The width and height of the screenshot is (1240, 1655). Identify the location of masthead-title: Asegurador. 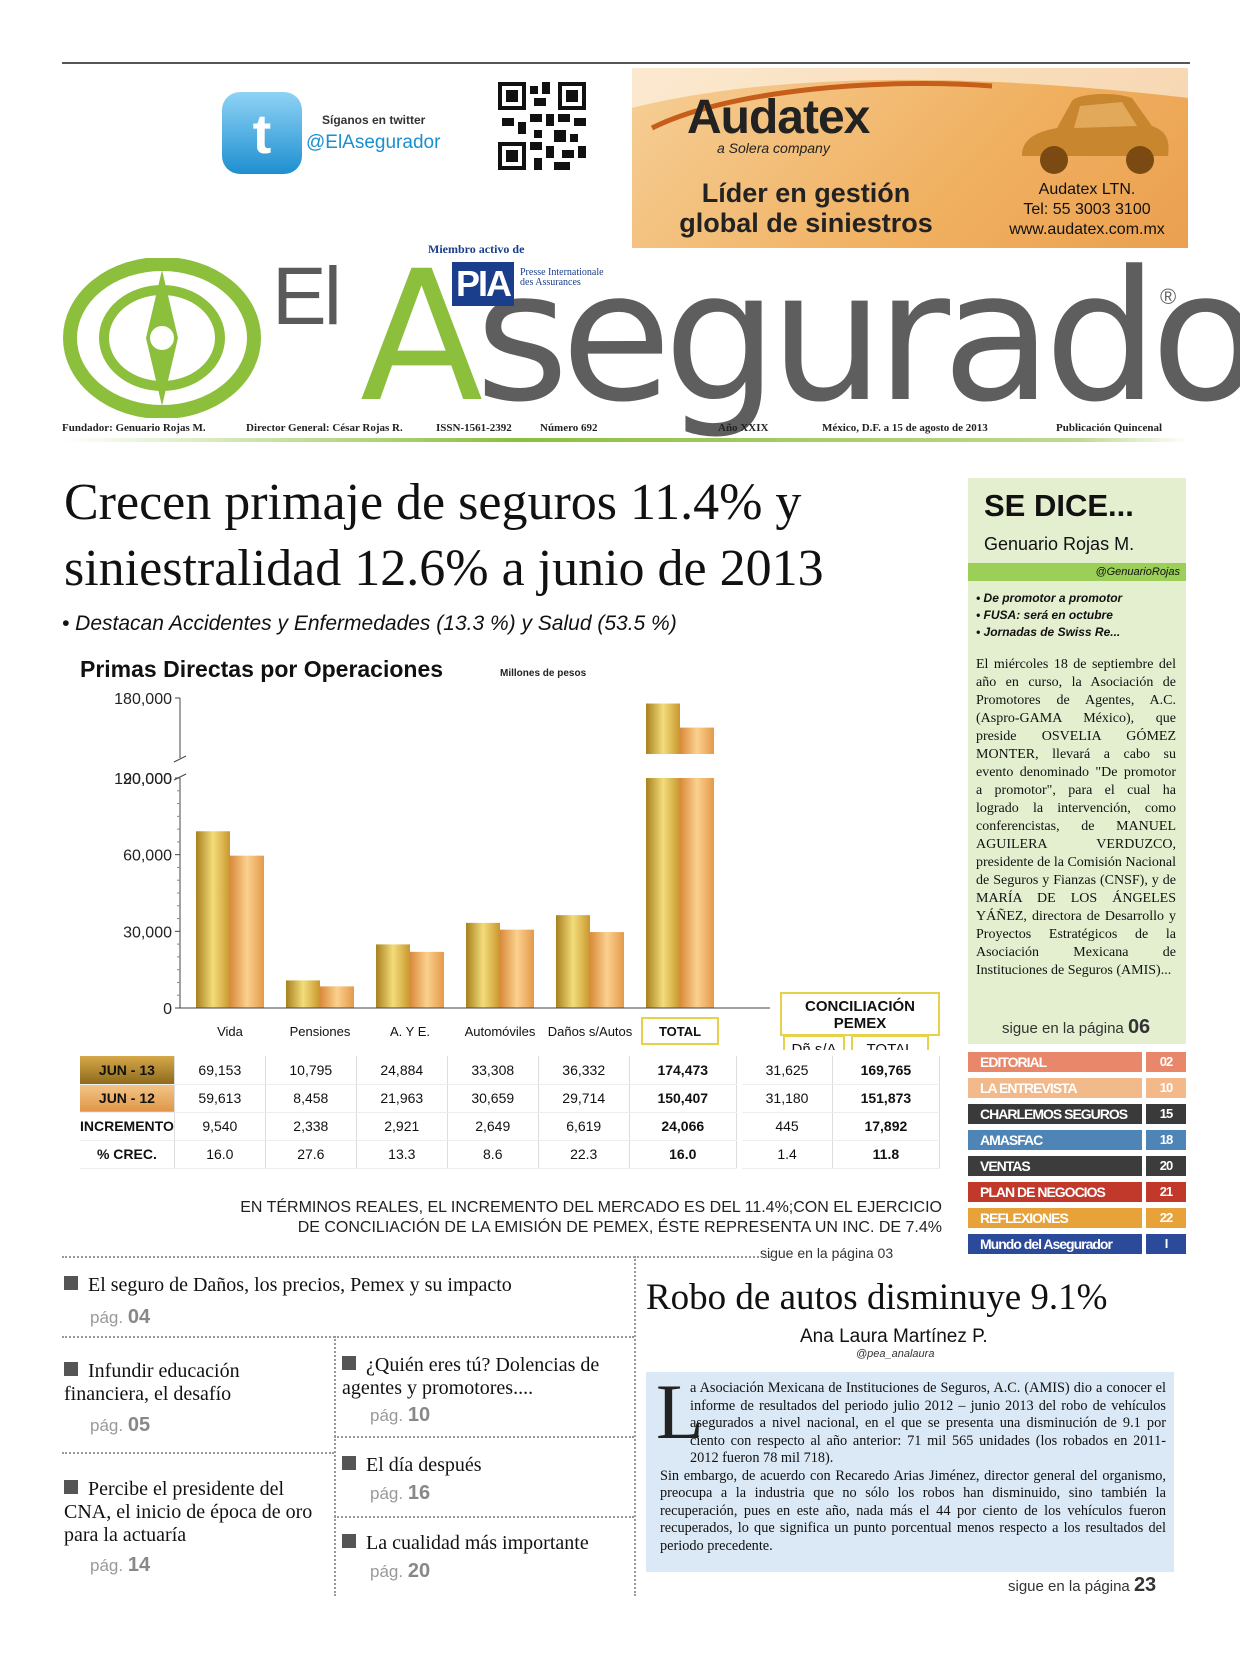
(800, 338).